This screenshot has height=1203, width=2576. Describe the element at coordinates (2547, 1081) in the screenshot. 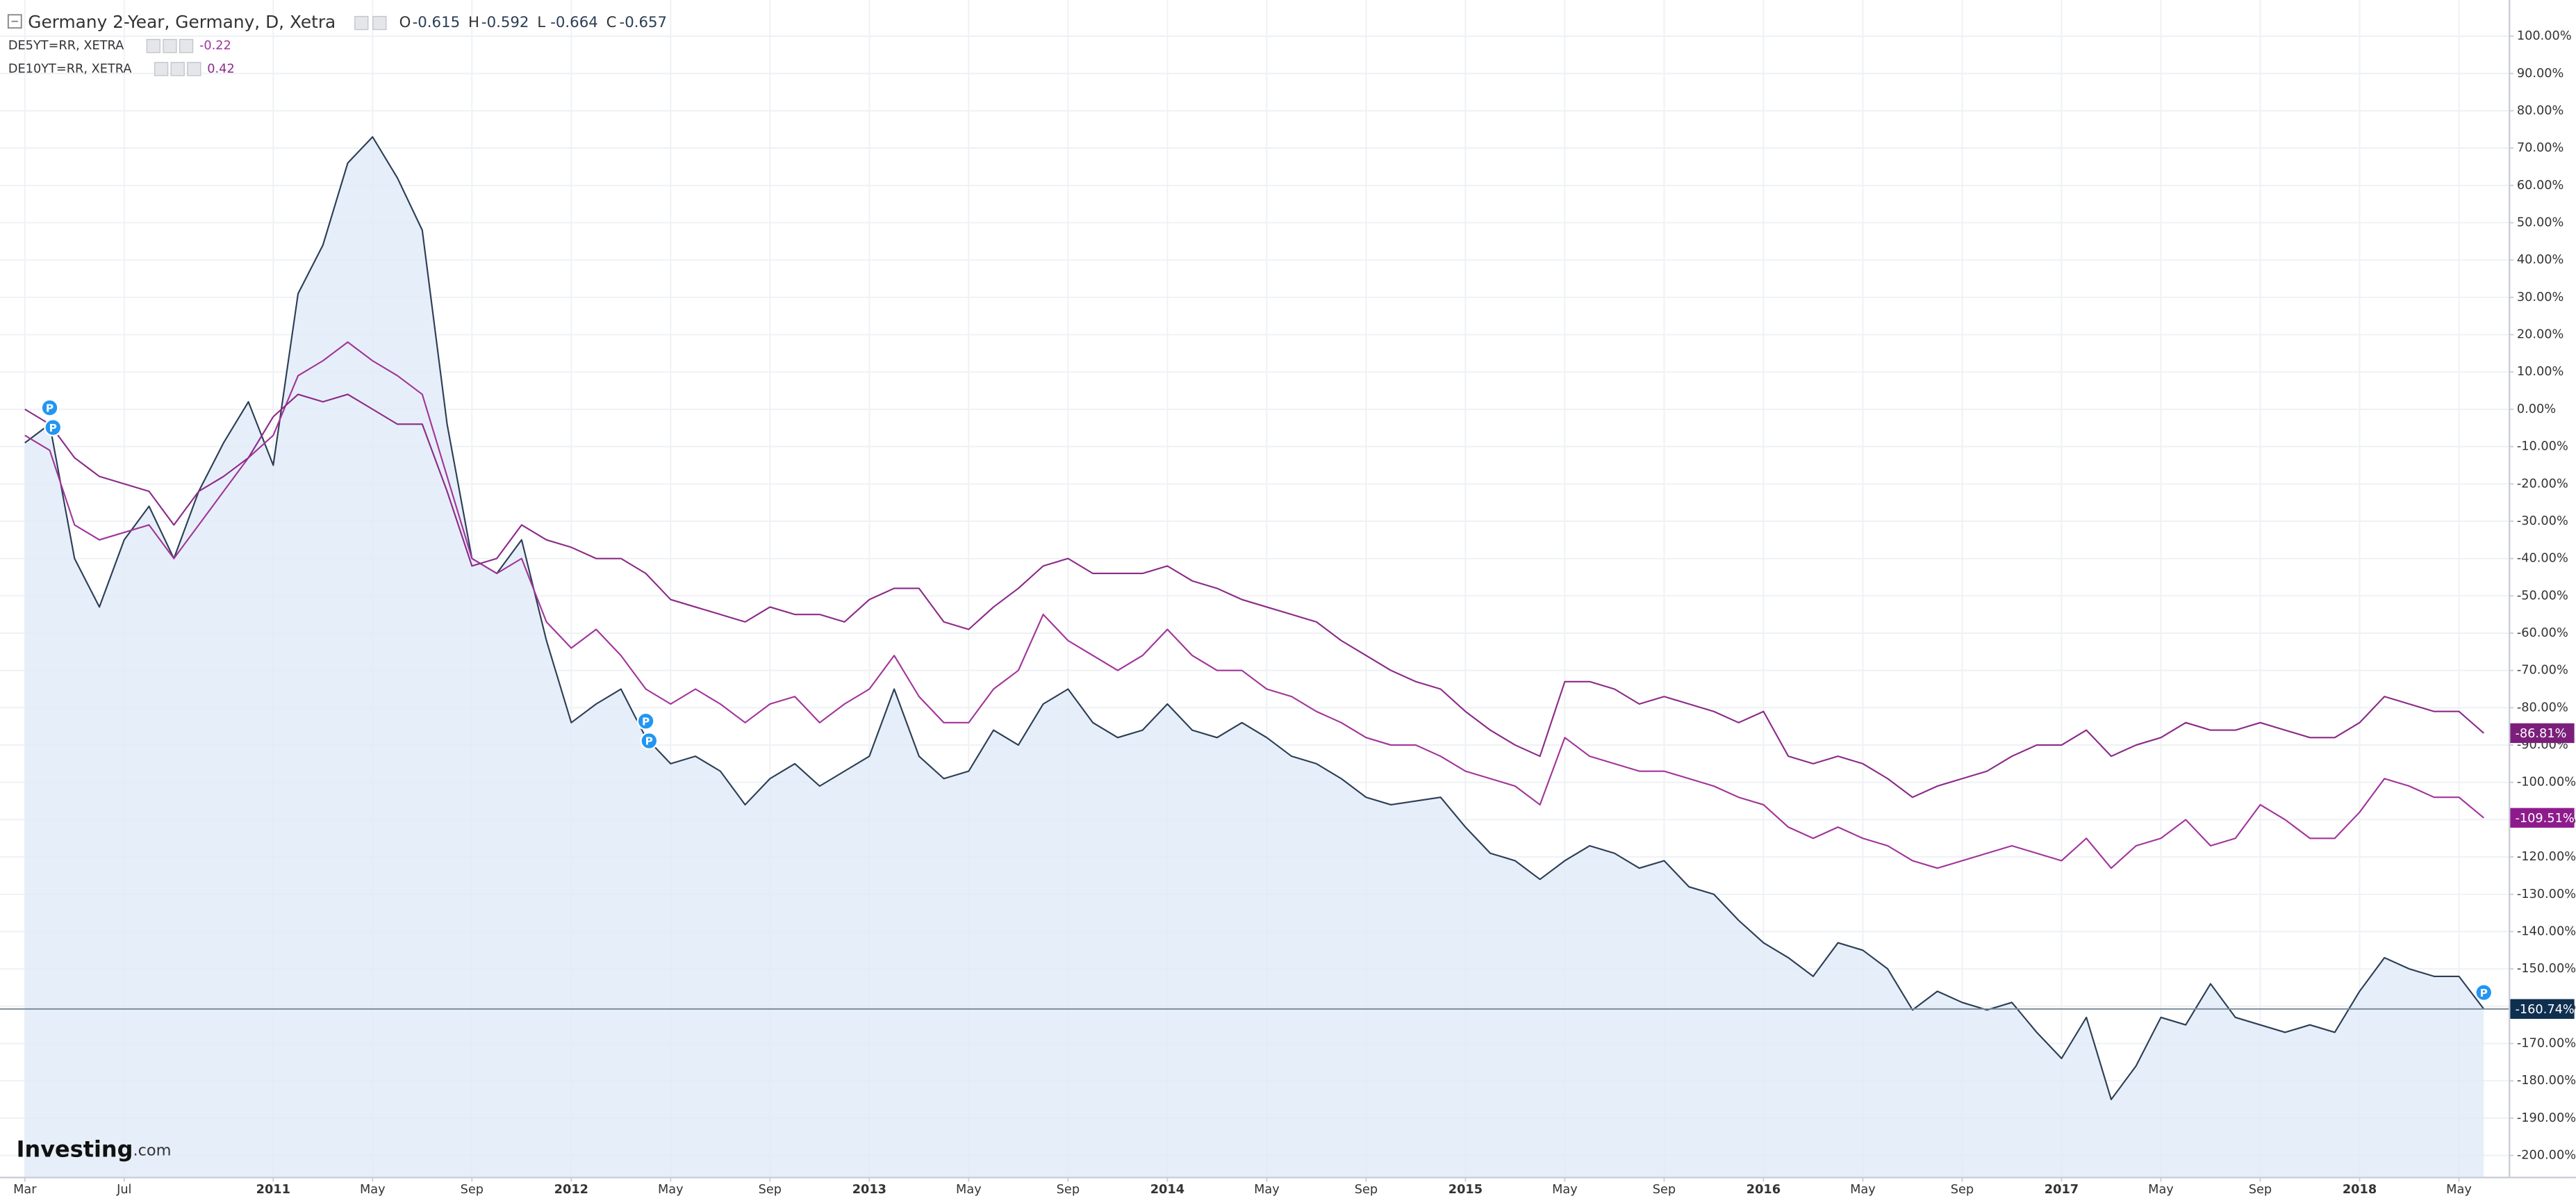

I see `y-tick-label: -180.00%` at that location.